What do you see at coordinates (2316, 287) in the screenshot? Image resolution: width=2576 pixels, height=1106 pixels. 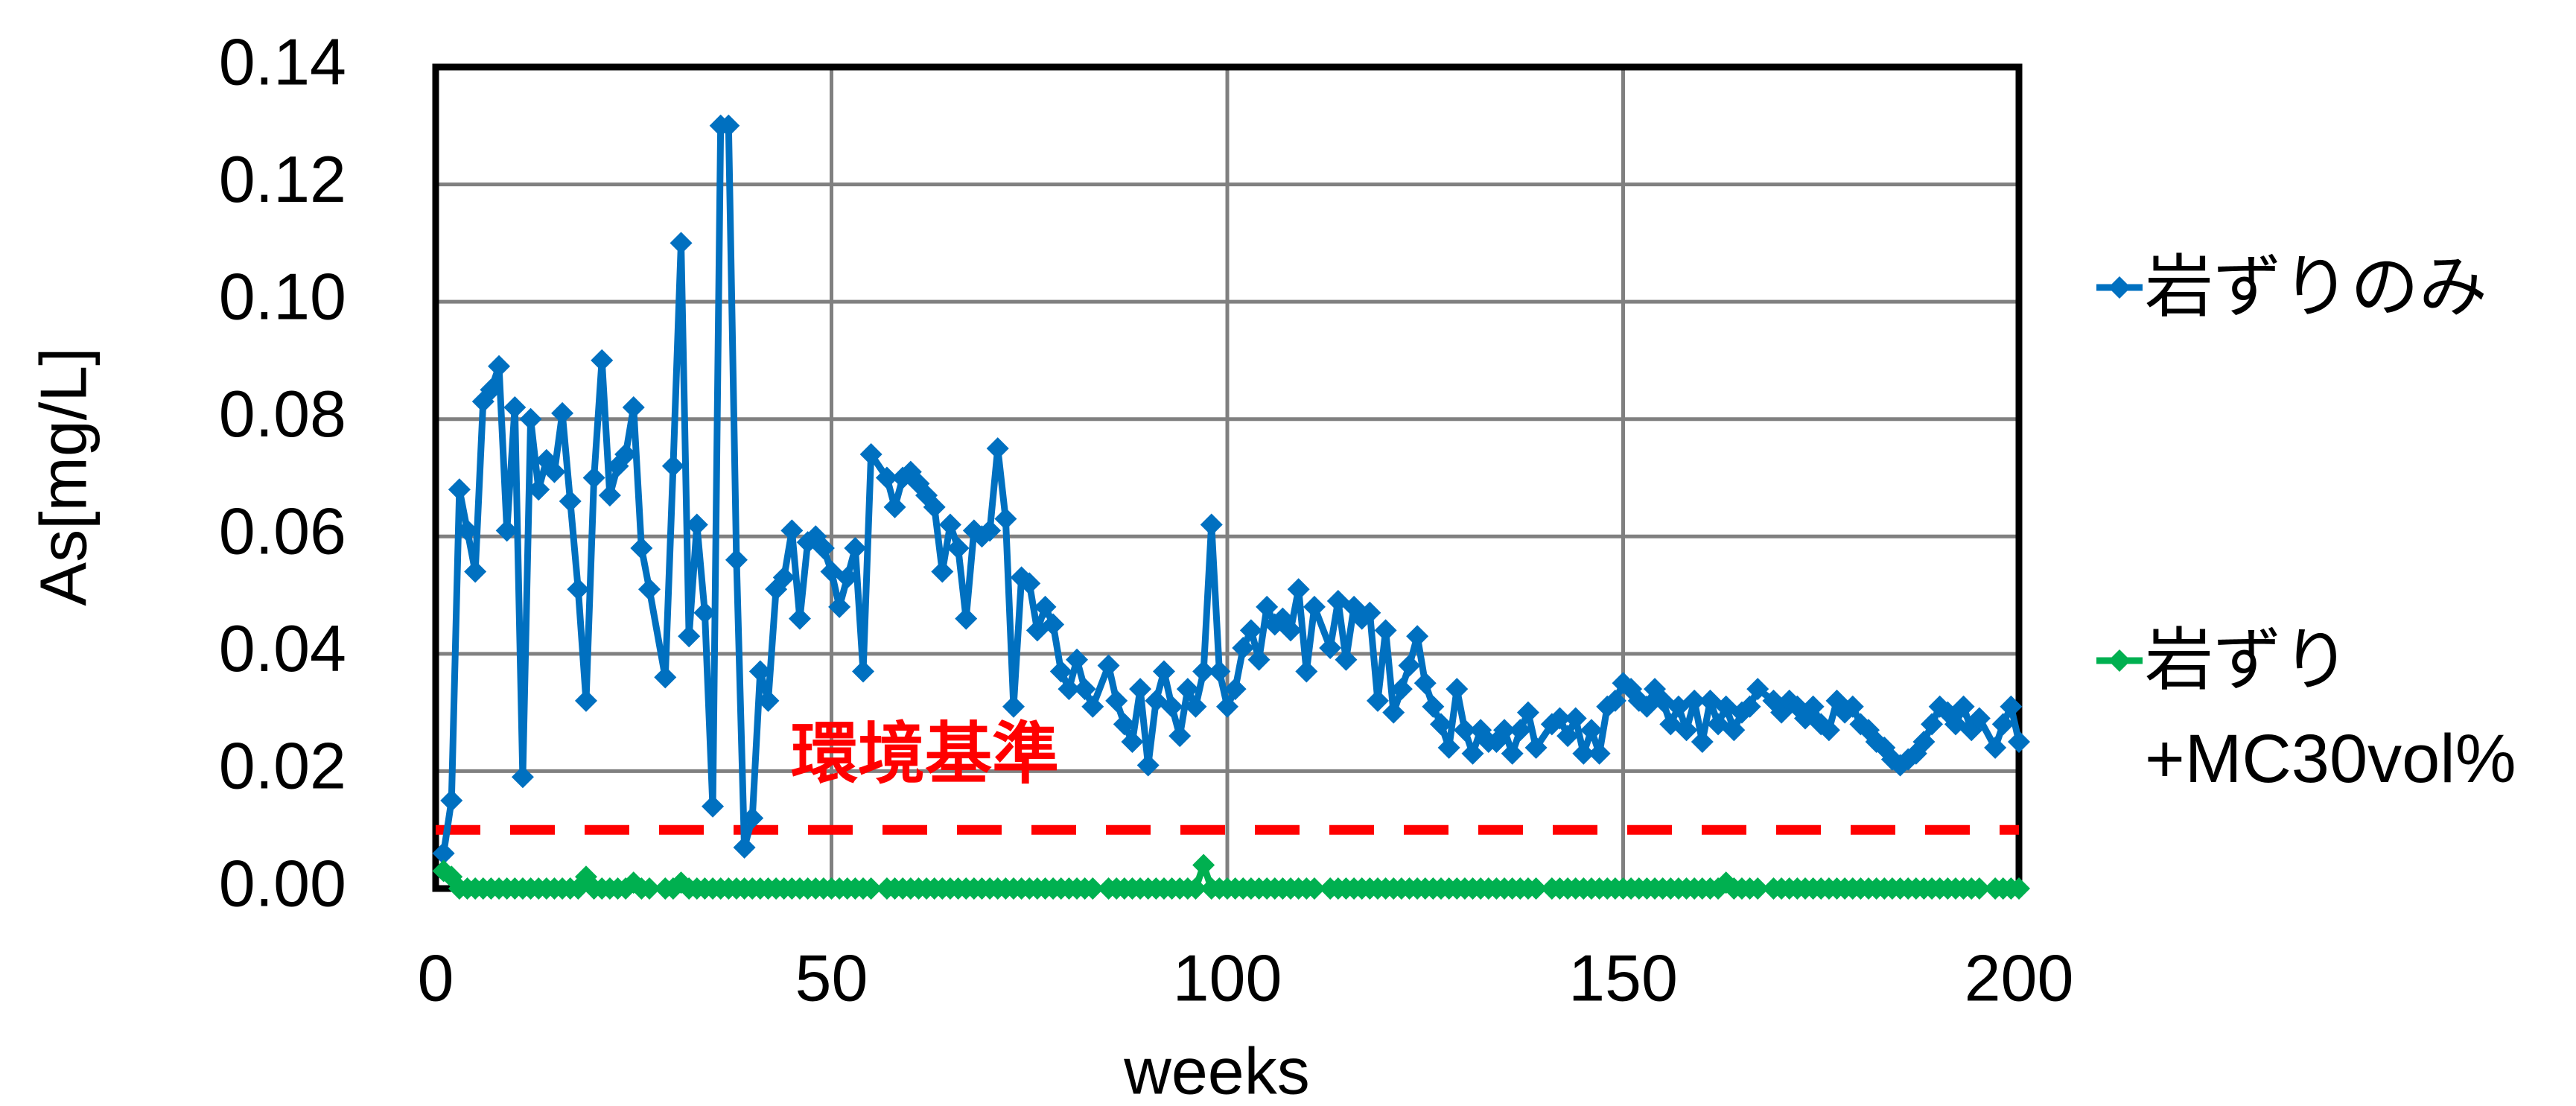 I see `legend-label: 岩ずりのみ` at bounding box center [2316, 287].